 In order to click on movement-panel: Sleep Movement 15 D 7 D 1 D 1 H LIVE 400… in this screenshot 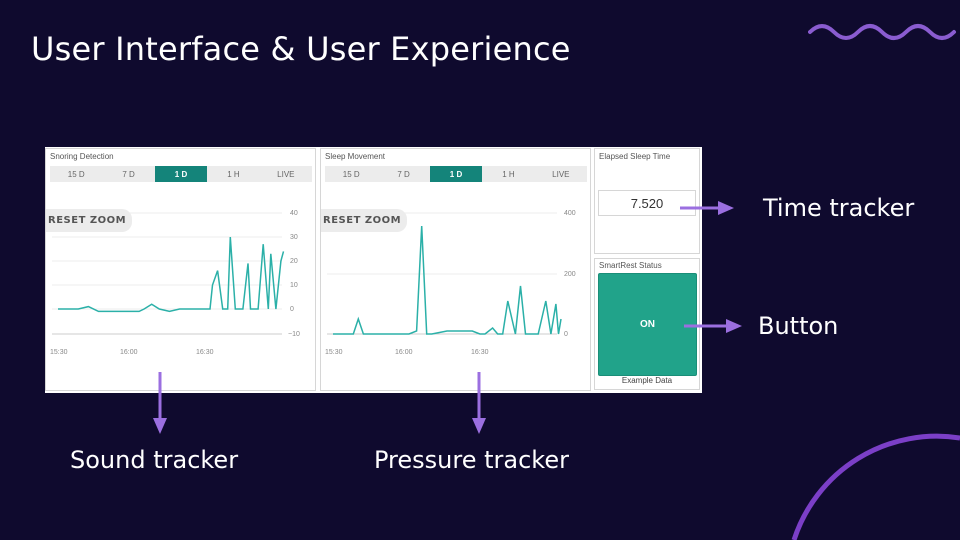, I will do `click(455, 269)`.